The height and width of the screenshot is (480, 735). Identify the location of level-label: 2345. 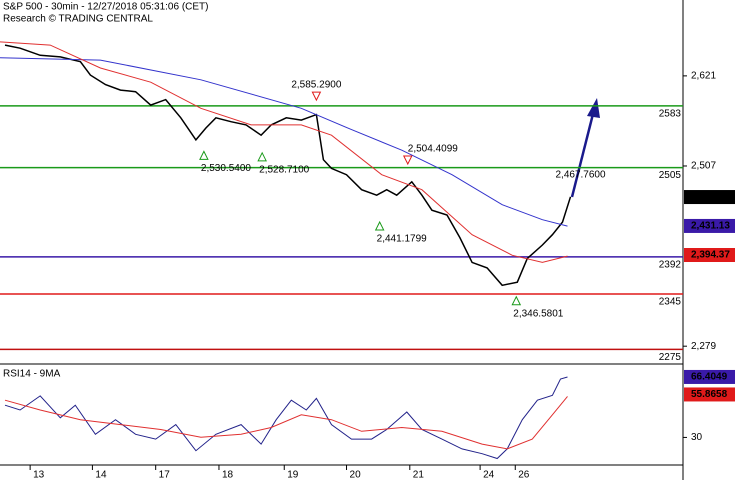
(670, 302).